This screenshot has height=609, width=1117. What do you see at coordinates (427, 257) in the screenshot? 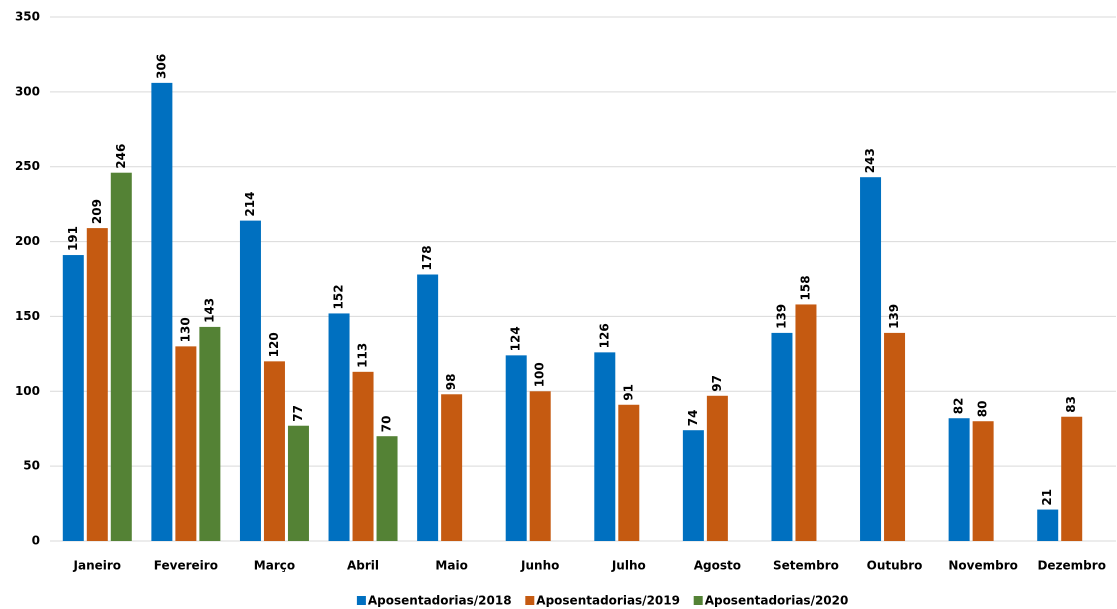
I see `data-label: 178` at bounding box center [427, 257].